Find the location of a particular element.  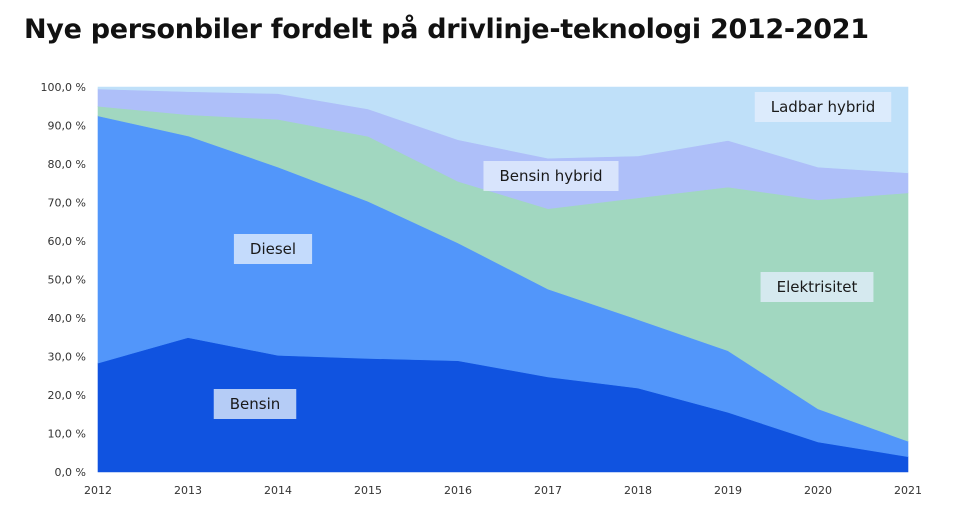

series-label-text: Bensin hybrid is located at coordinates (550, 176).